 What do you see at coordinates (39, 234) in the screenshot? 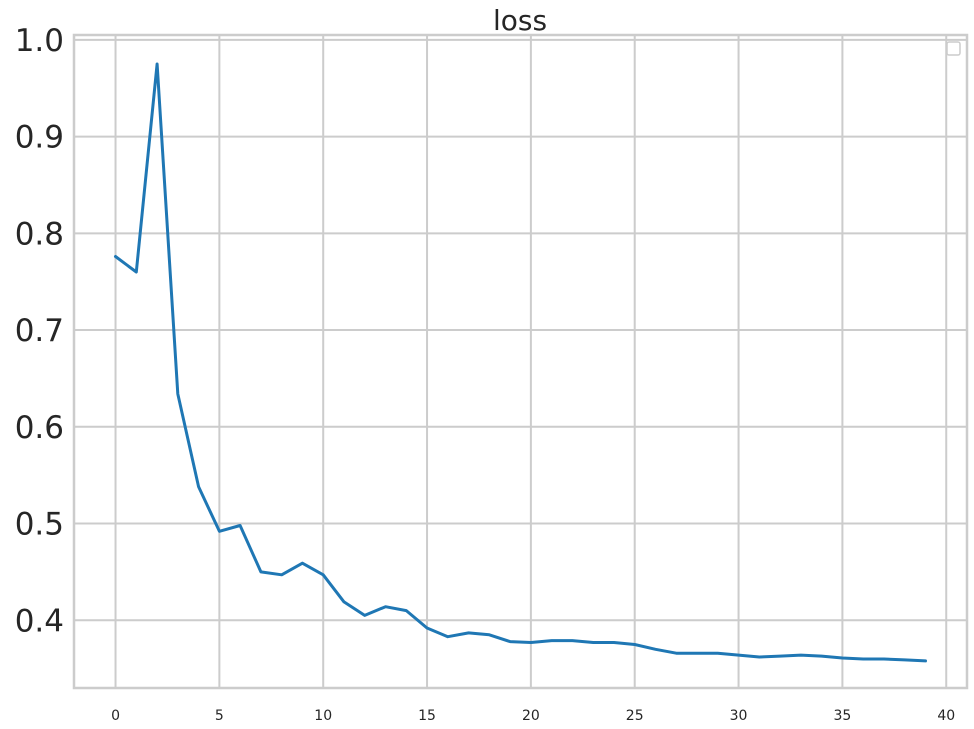
I see `y-tick-label: 0.8` at bounding box center [39, 234].